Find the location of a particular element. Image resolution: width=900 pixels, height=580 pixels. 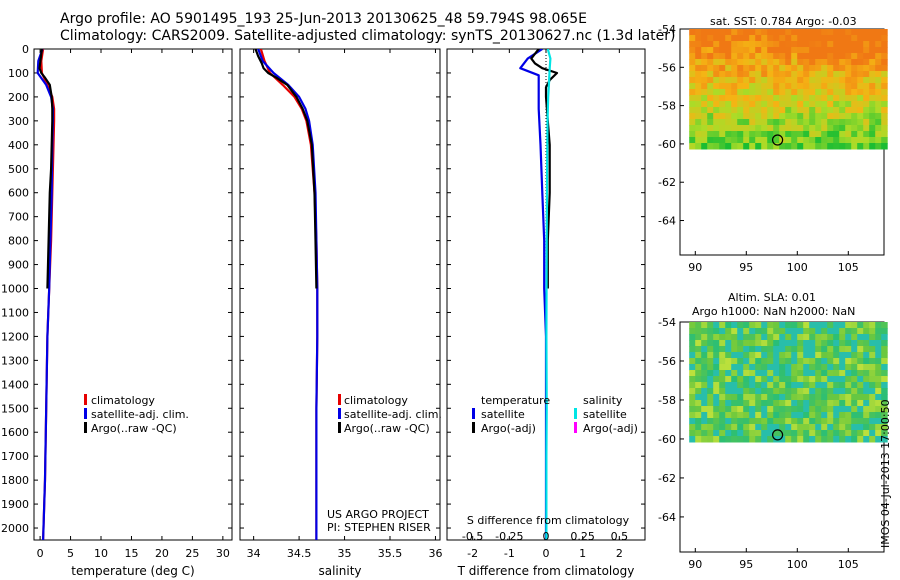

x-tick-label: 34.5 is located at coordinates (299, 553).